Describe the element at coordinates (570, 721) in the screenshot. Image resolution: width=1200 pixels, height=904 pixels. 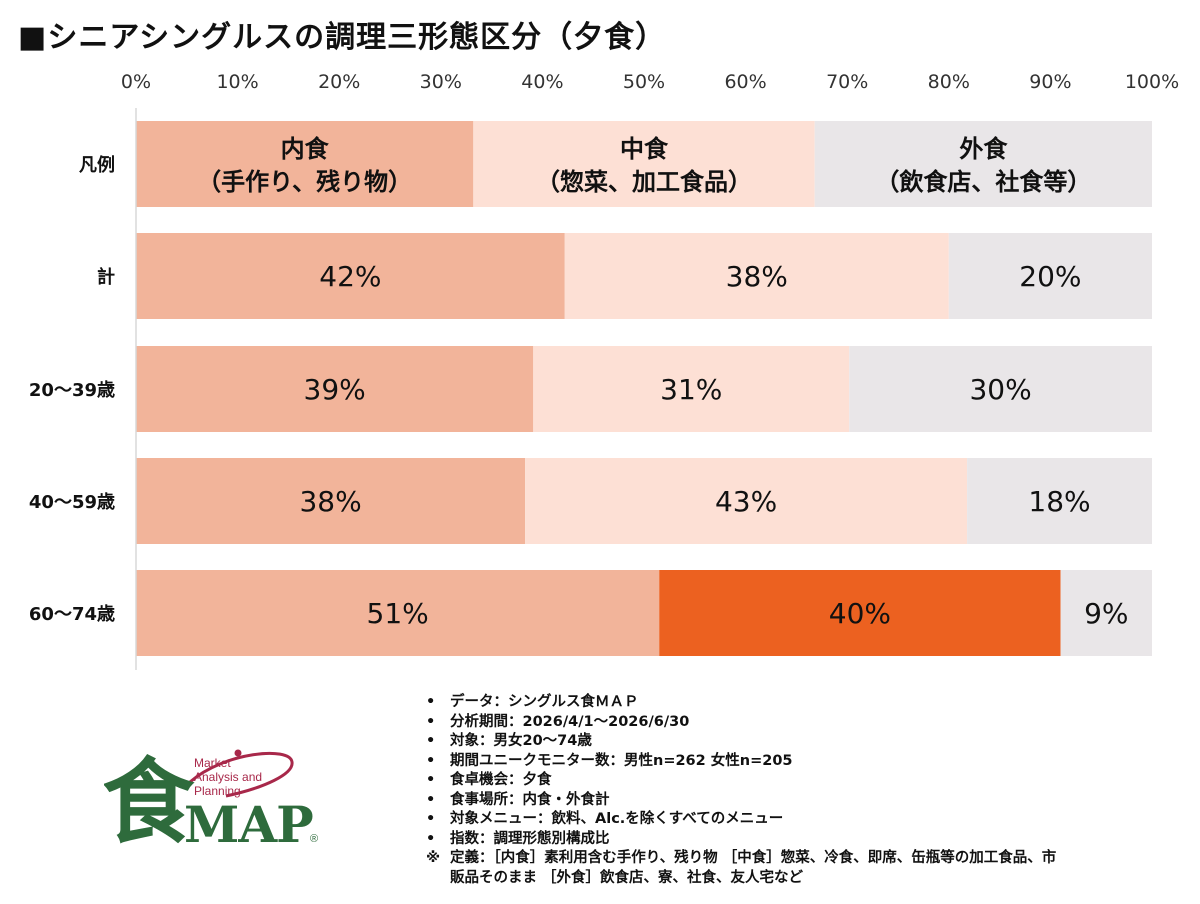
I see `note-text: 分析期間：2026/4/1～2026/6/30` at that location.